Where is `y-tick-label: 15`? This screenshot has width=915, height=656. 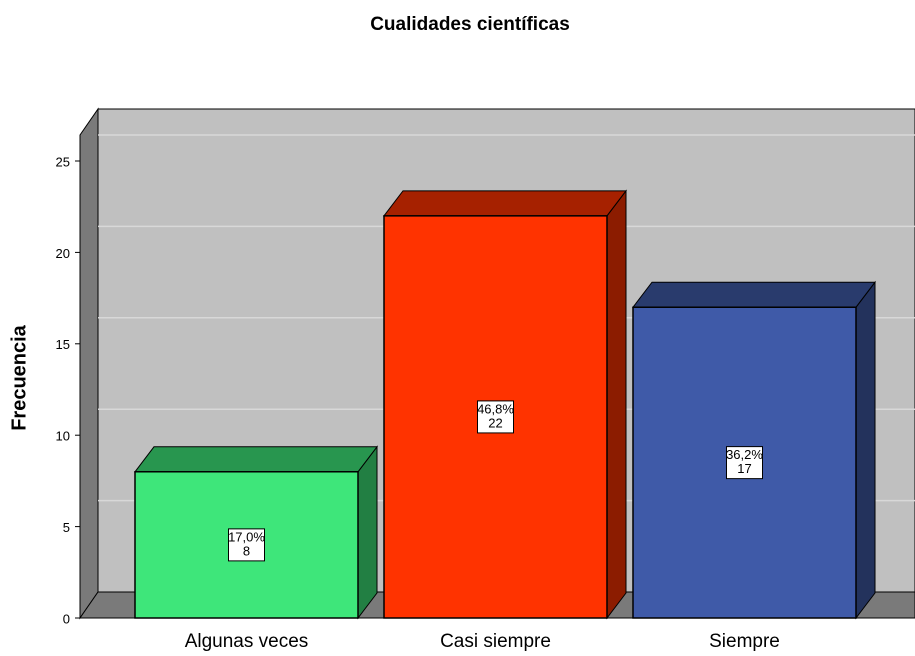 y-tick-label: 15 is located at coordinates (63, 344).